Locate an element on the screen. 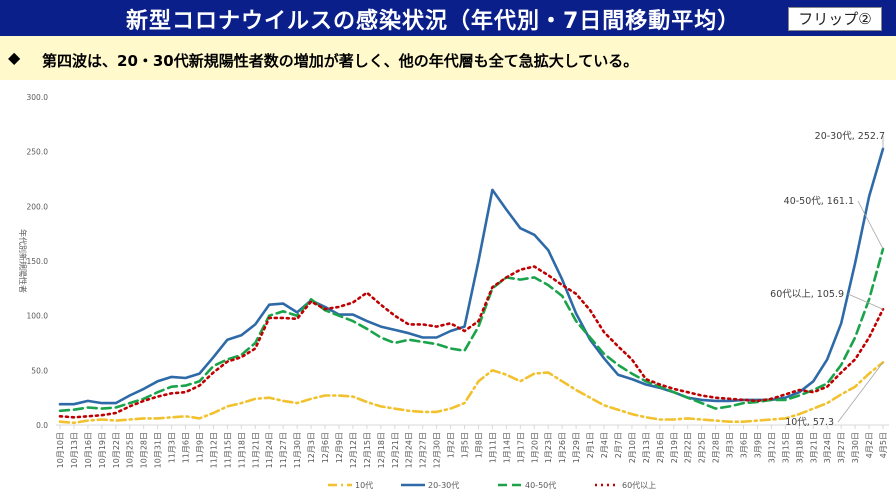 This screenshot has width=896, height=504. x-tick-label: 4月5日 is located at coordinates (883, 445).